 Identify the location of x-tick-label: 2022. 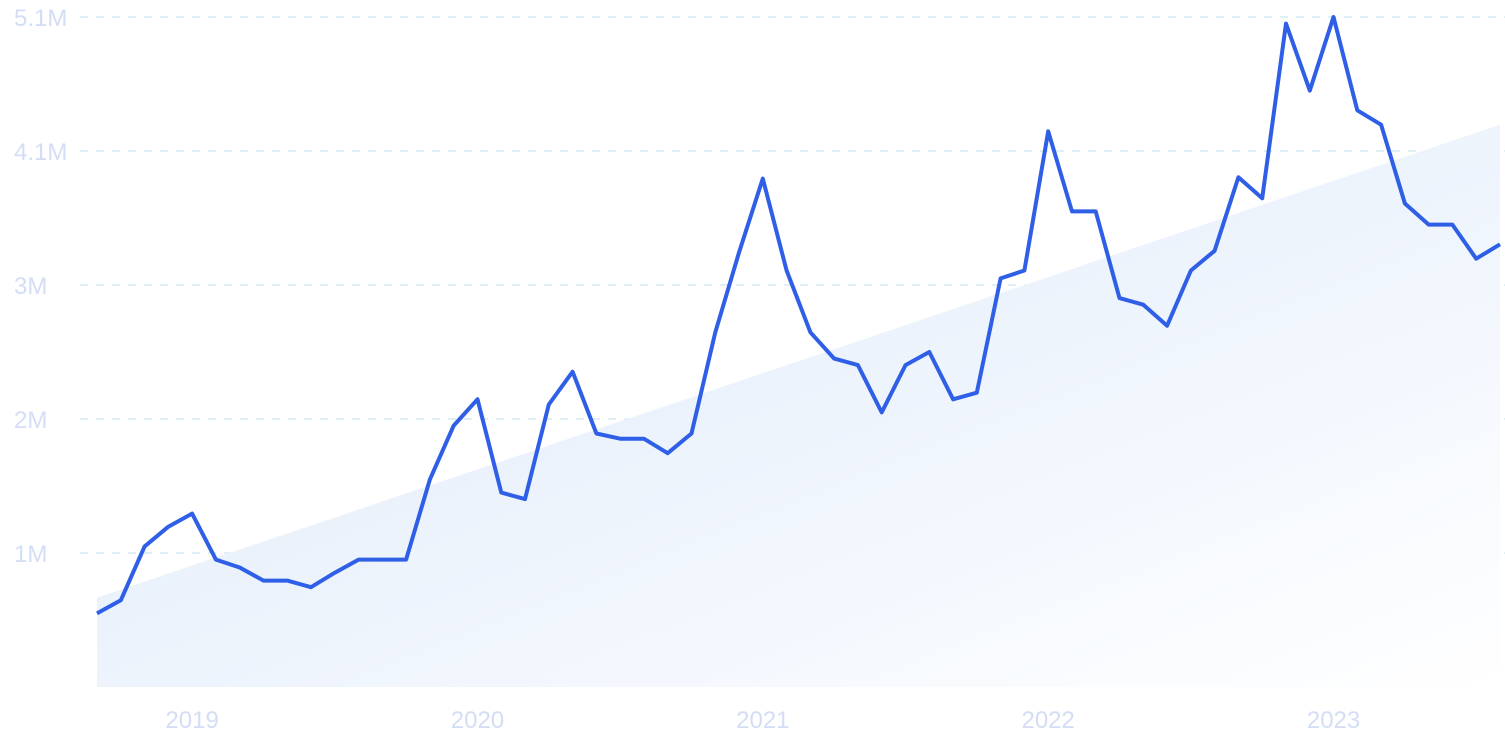
(1047, 720).